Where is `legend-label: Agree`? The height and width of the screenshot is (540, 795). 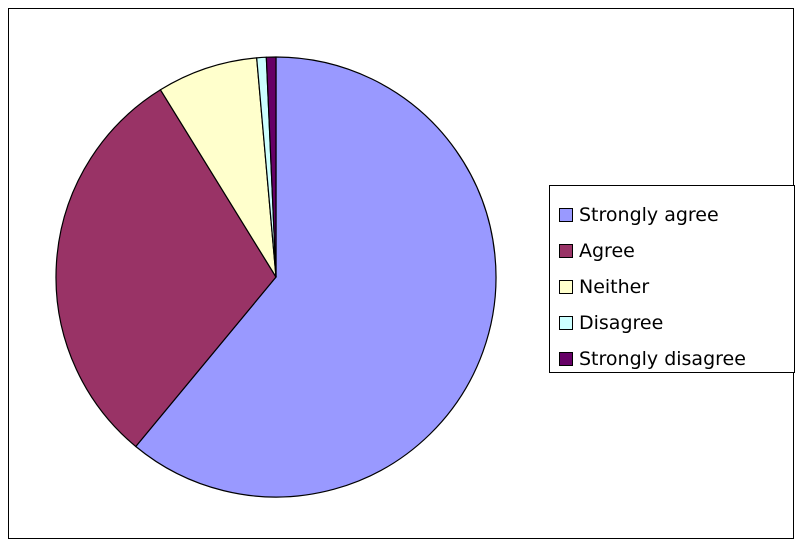 legend-label: Agree is located at coordinates (607, 251).